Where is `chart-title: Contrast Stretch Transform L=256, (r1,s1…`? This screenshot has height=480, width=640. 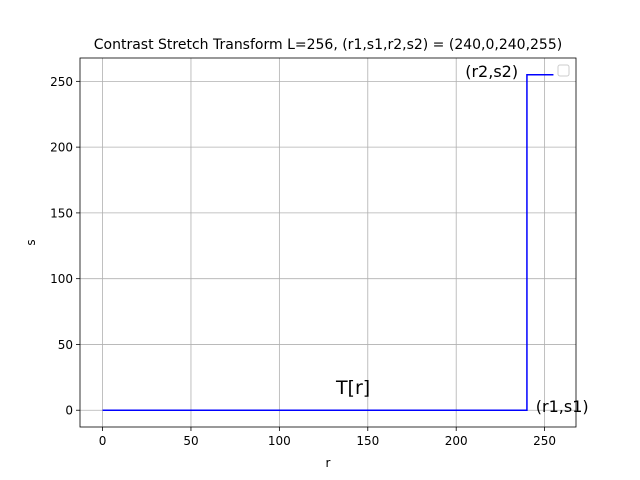 chart-title: Contrast Stretch Transform L=256, (r1,s1… is located at coordinates (328, 45).